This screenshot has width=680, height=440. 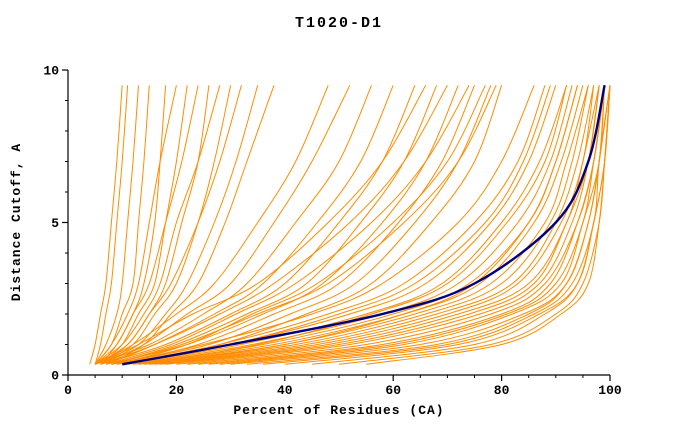 I want to click on plot-title: T1020-D1, so click(x=339, y=23).